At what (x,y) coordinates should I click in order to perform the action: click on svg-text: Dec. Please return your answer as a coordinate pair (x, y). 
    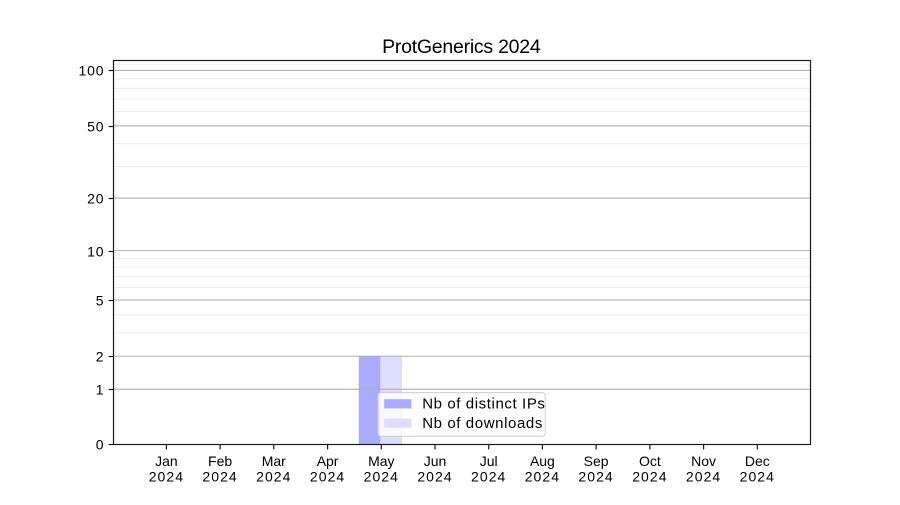
    Looking at the image, I should click on (757, 461).